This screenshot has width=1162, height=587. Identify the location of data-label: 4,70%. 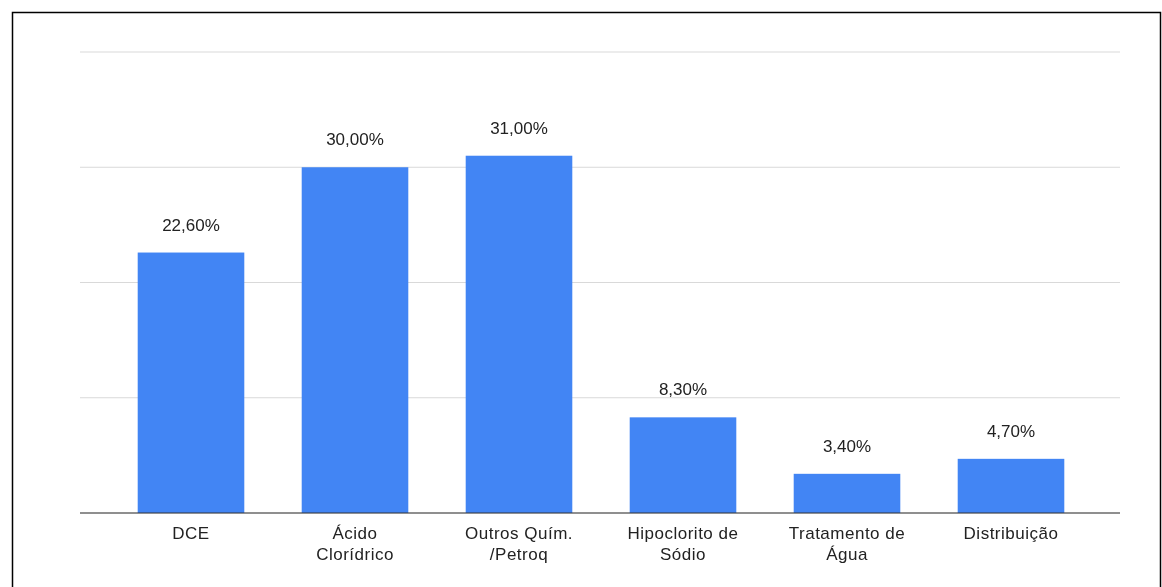
(1011, 431).